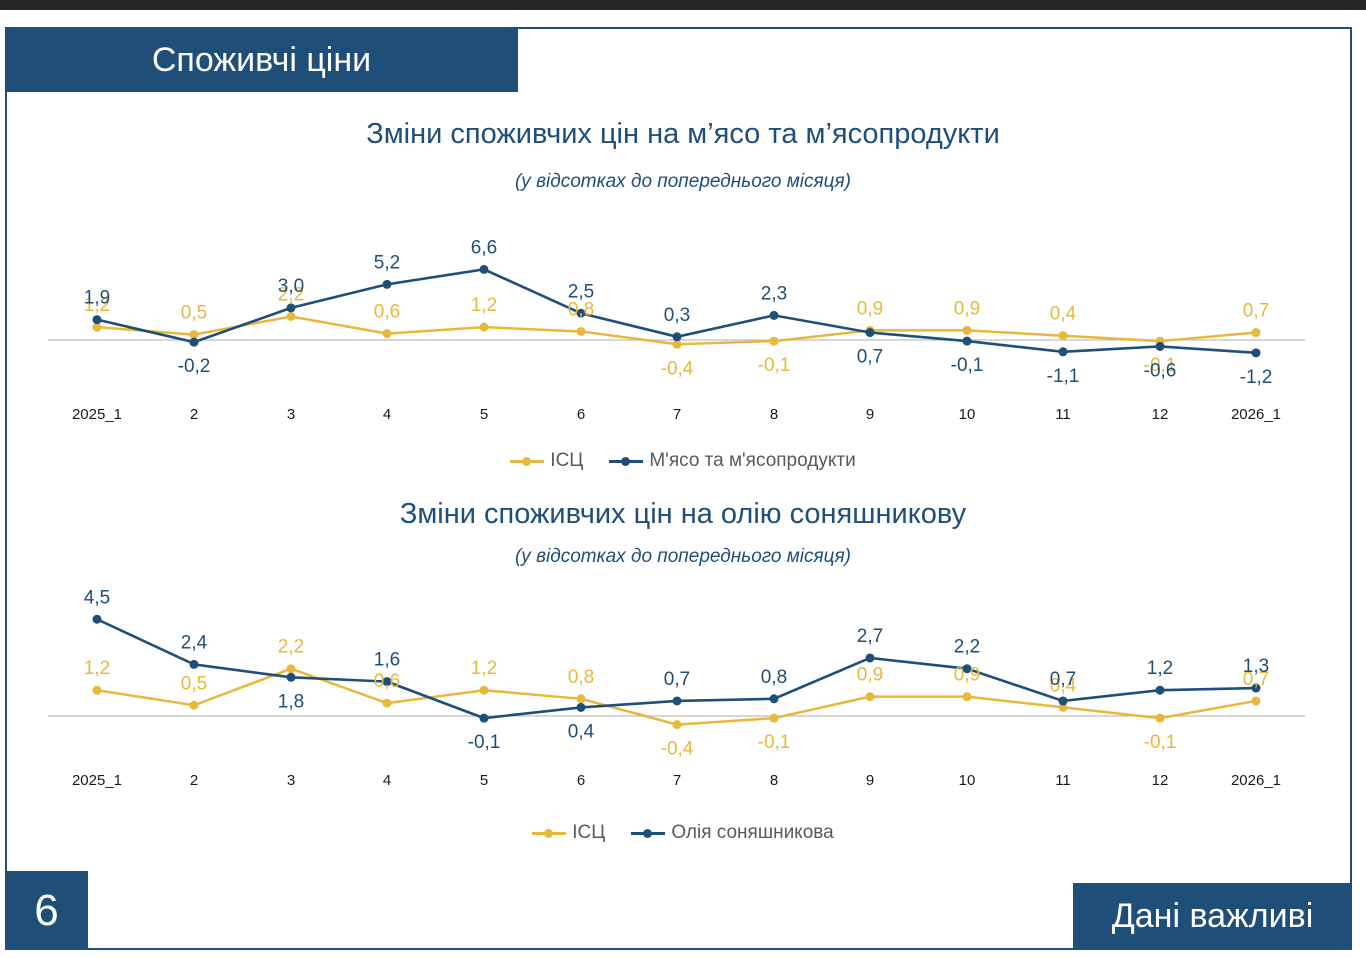 The image size is (1366, 958). Describe the element at coordinates (589, 832) in the screenshot. I see `legend-cpi-label: ІСЦ` at that location.